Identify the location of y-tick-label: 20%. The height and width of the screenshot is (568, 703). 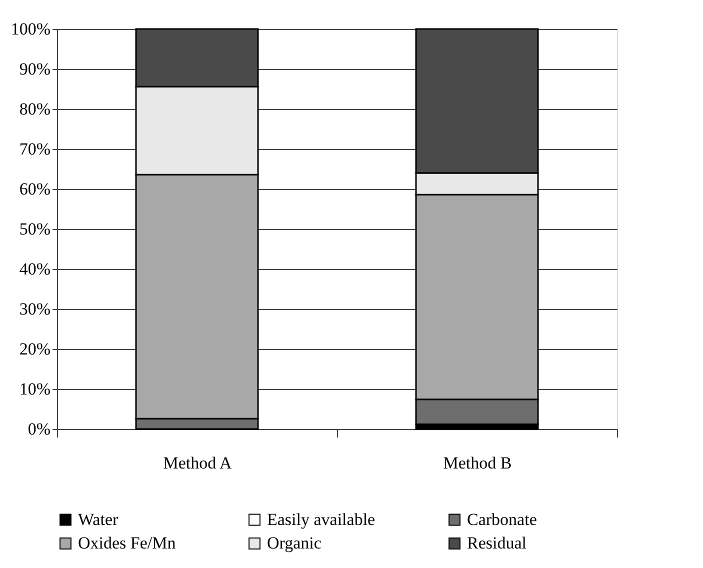
(34, 349).